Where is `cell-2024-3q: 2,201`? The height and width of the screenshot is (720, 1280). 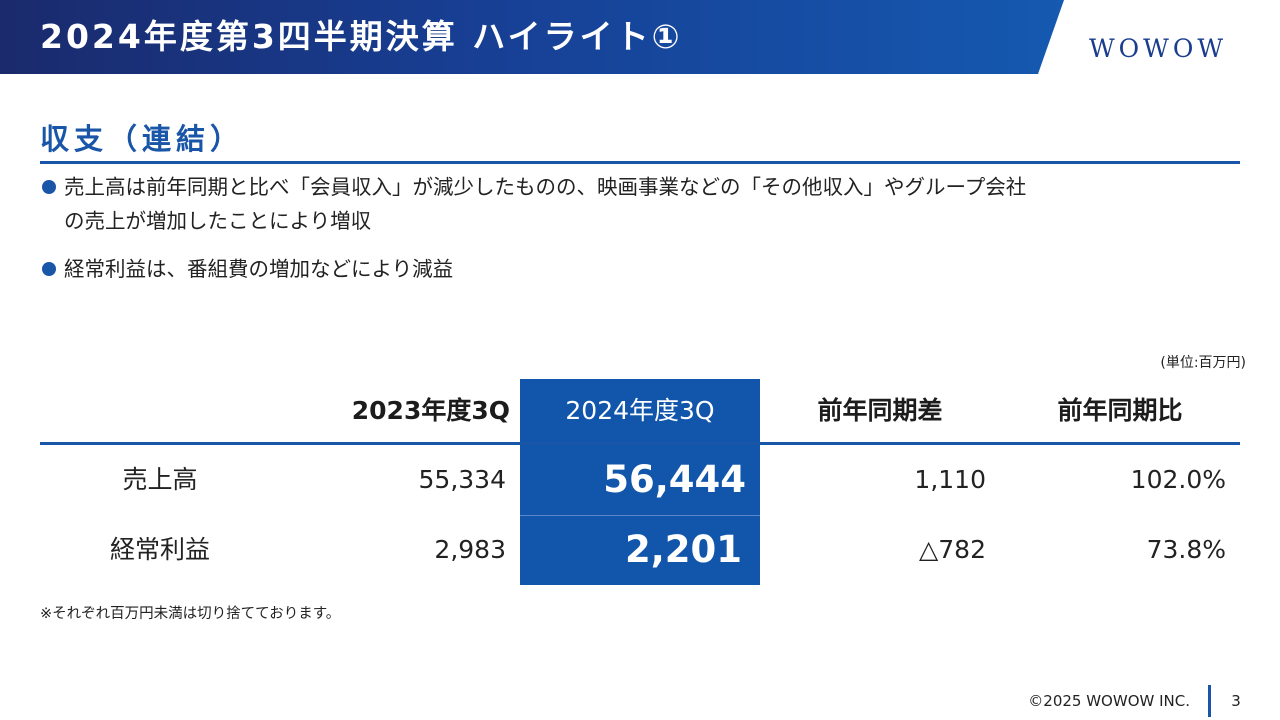 cell-2024-3q: 2,201 is located at coordinates (683, 549).